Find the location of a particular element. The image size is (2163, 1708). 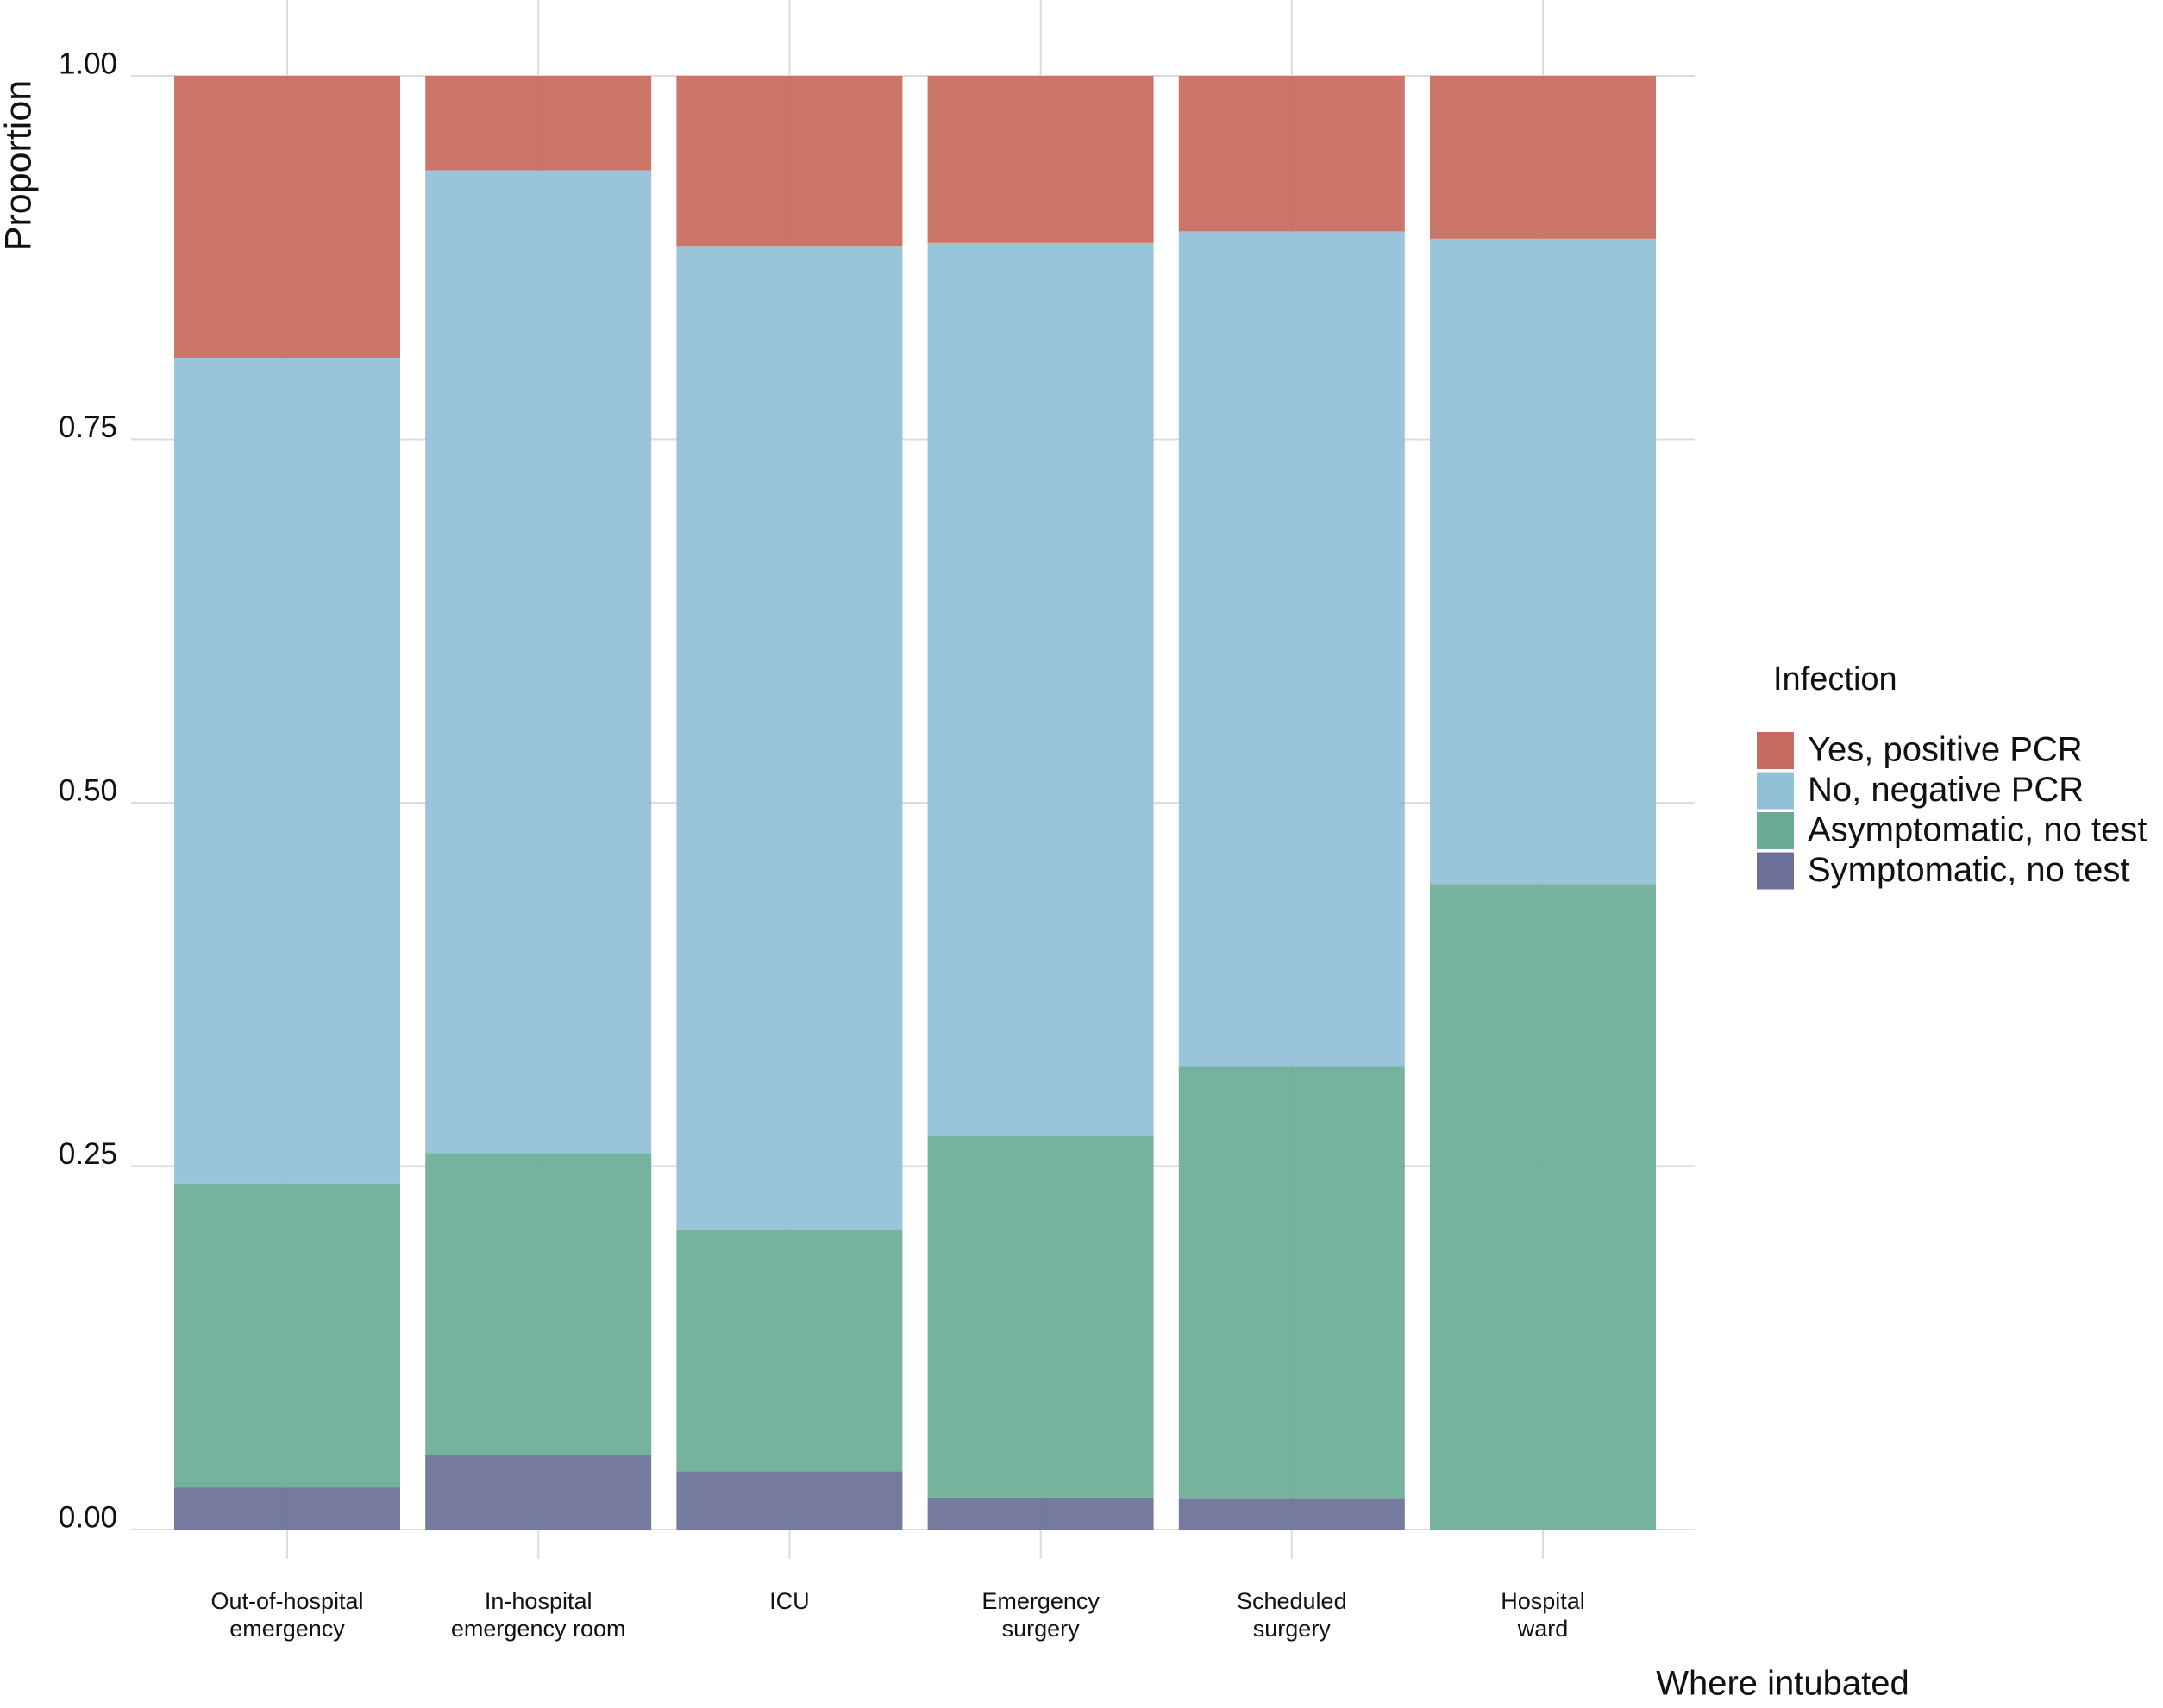

y-tick-label: 0.75 is located at coordinates (88, 427).